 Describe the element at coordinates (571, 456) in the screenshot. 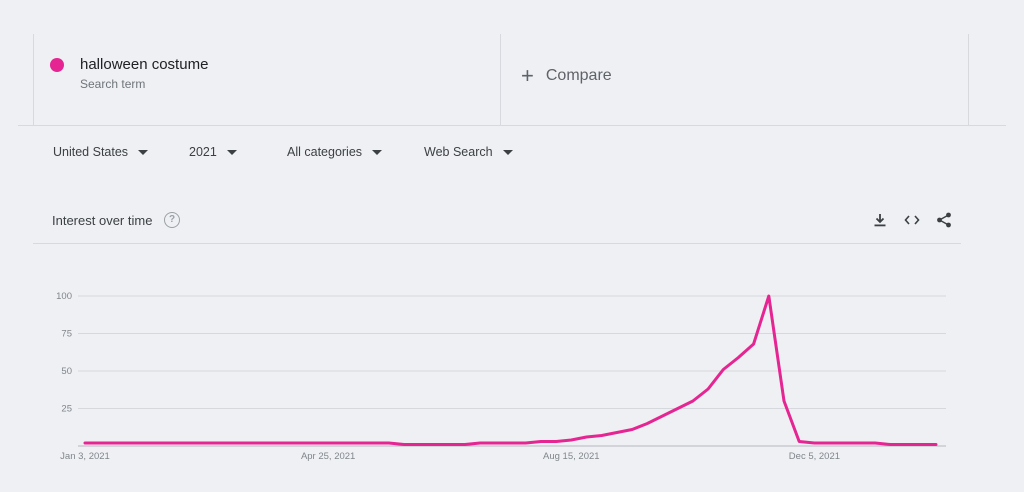

I see `x-tick-label: Aug 15, 2021` at that location.